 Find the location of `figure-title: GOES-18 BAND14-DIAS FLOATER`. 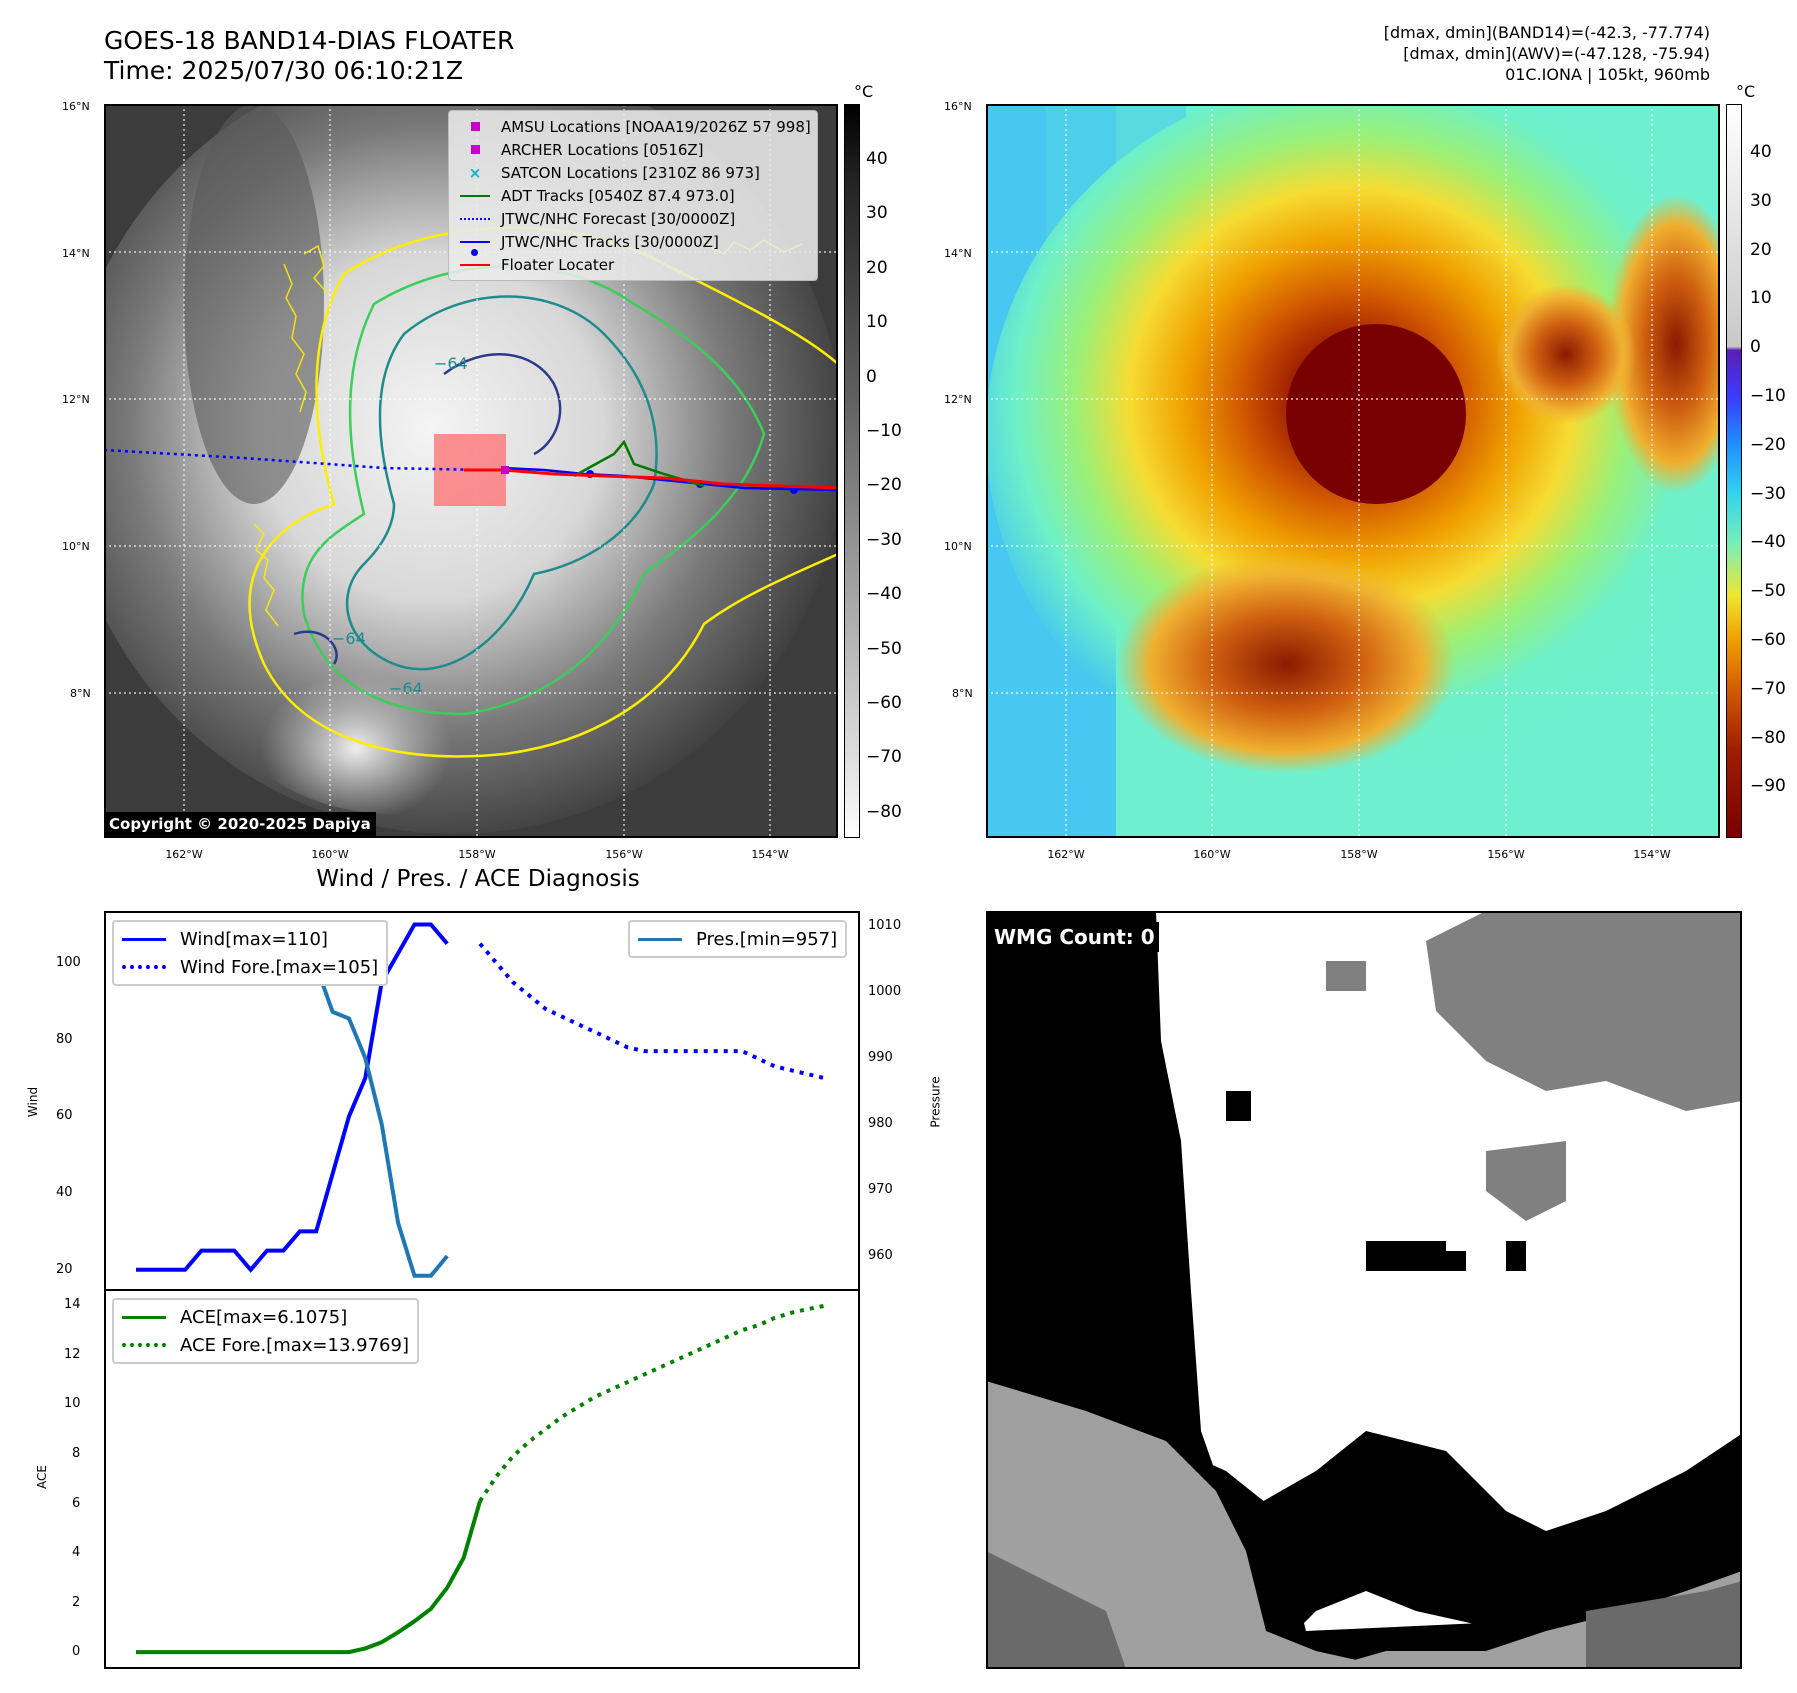

figure-title: GOES-18 BAND14-DIAS FLOATER is located at coordinates (309, 40).